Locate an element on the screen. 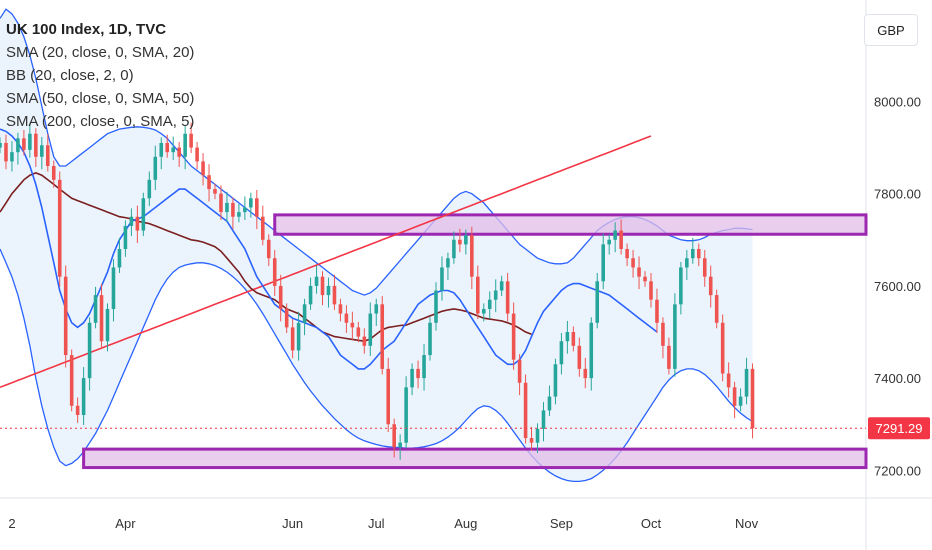  legend-sma200: SMA (200, close, 0, SMA, 5) is located at coordinates (100, 121).